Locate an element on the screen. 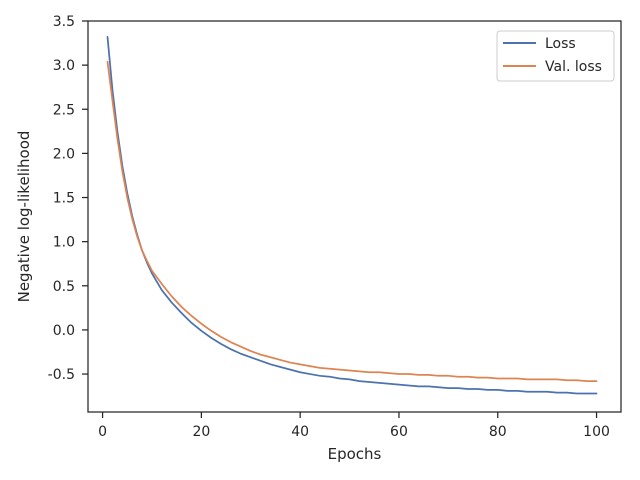 Image resolution: width=640 pixels, height=480 pixels. legend-label-val-loss: Val. loss is located at coordinates (573, 67).